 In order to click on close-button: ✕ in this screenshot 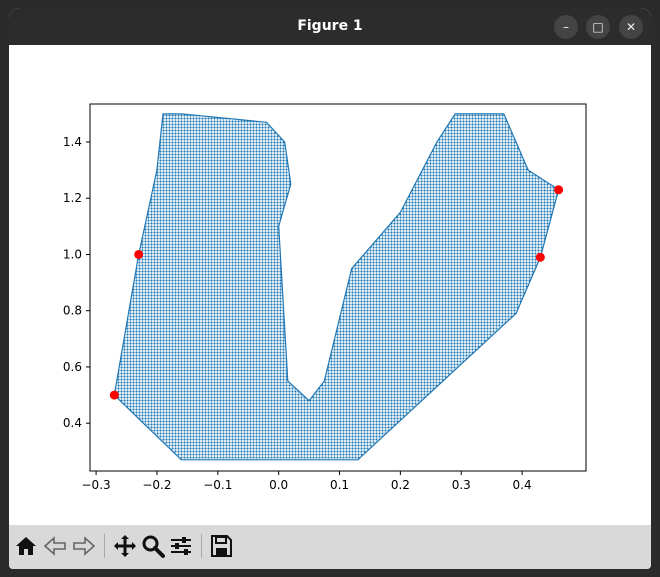, I will do `click(631, 27)`.